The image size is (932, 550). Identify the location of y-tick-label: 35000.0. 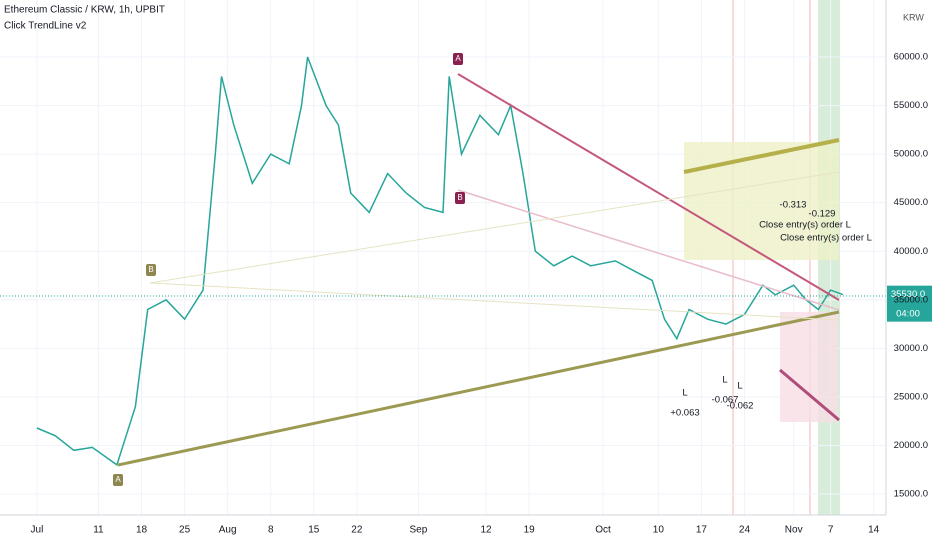
(911, 299).